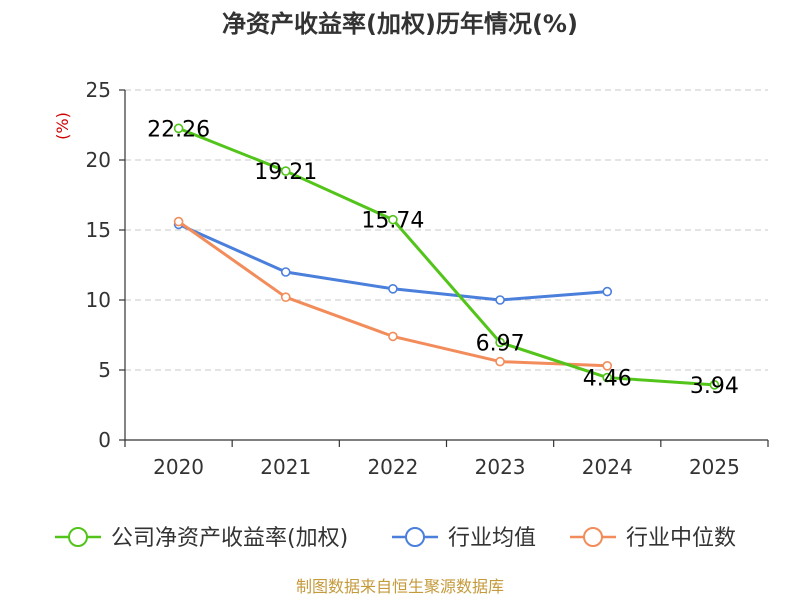  What do you see at coordinates (62, 126) in the screenshot?
I see `y-axis-unit: (%)` at bounding box center [62, 126].